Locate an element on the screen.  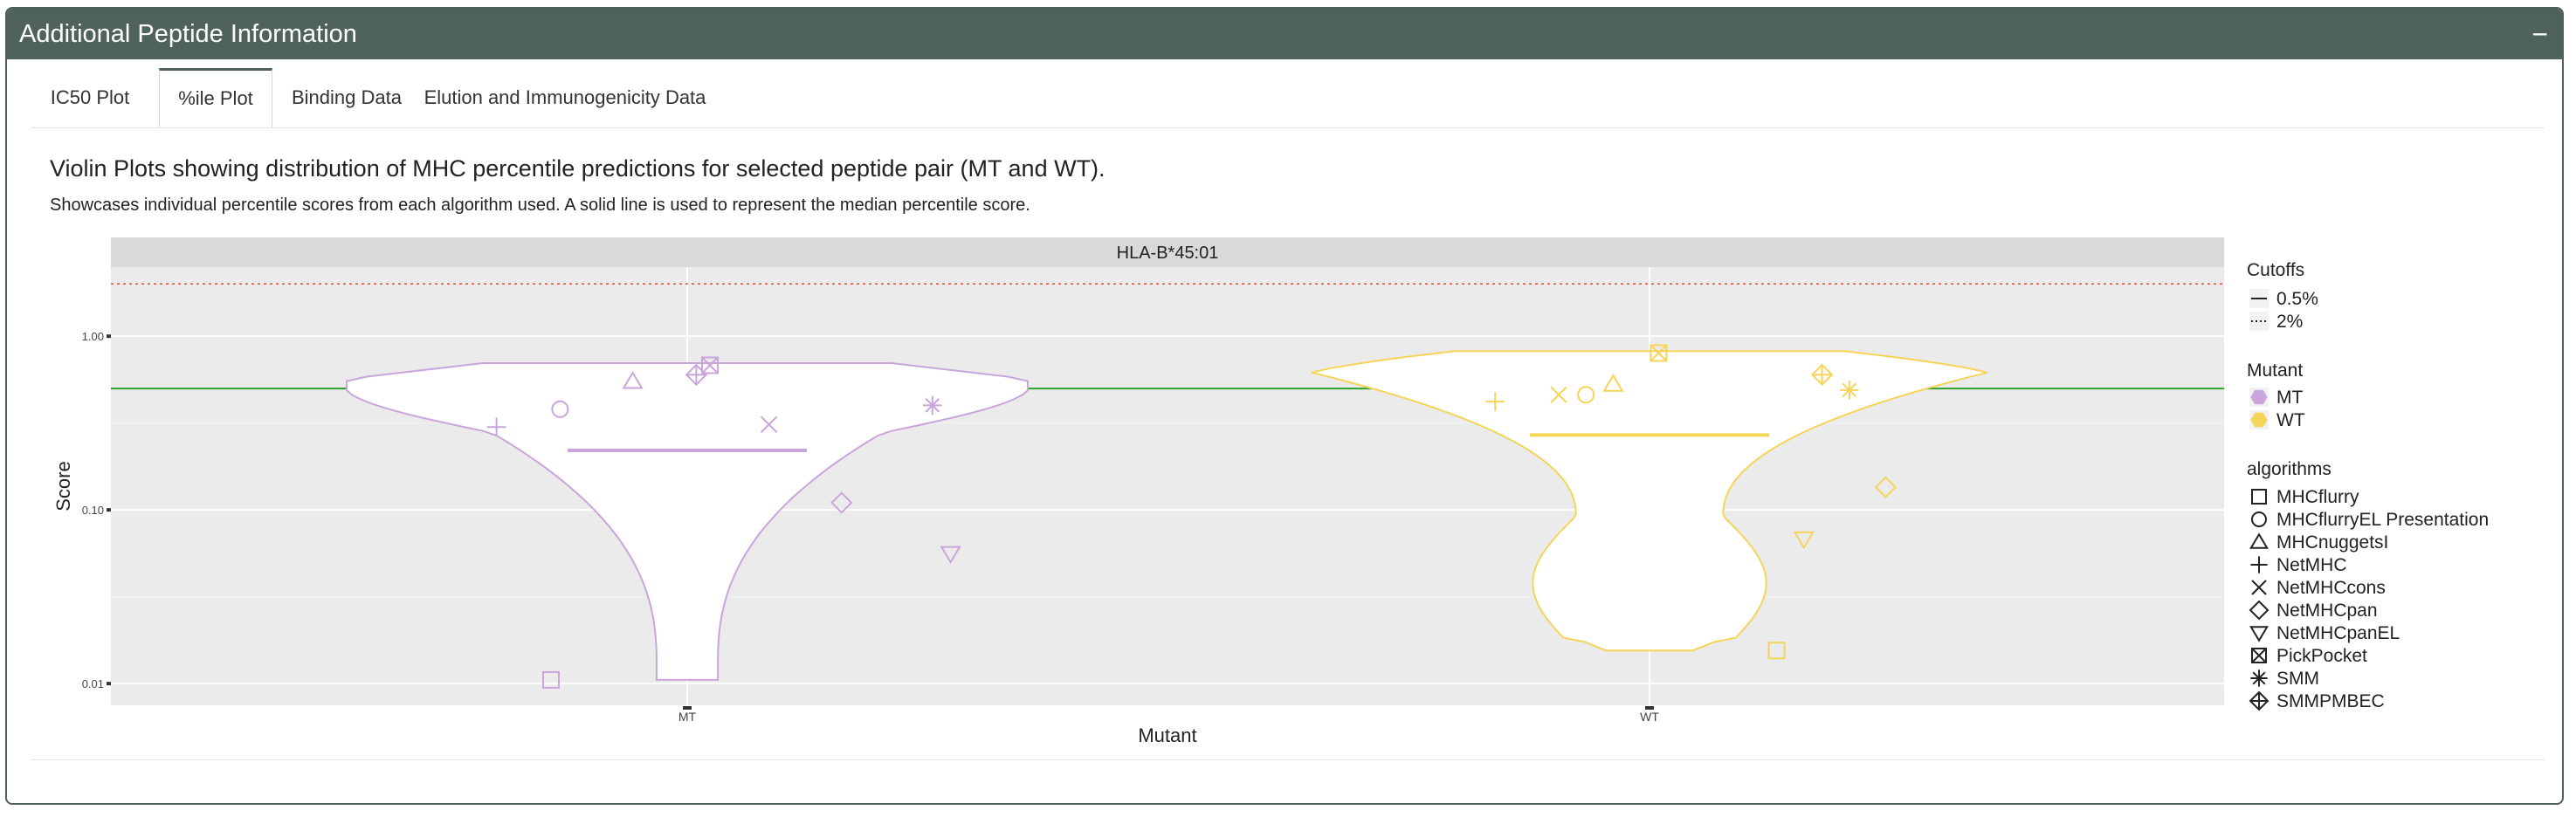
legend-algorithm-label: NetMHCcons is located at coordinates (2331, 588).